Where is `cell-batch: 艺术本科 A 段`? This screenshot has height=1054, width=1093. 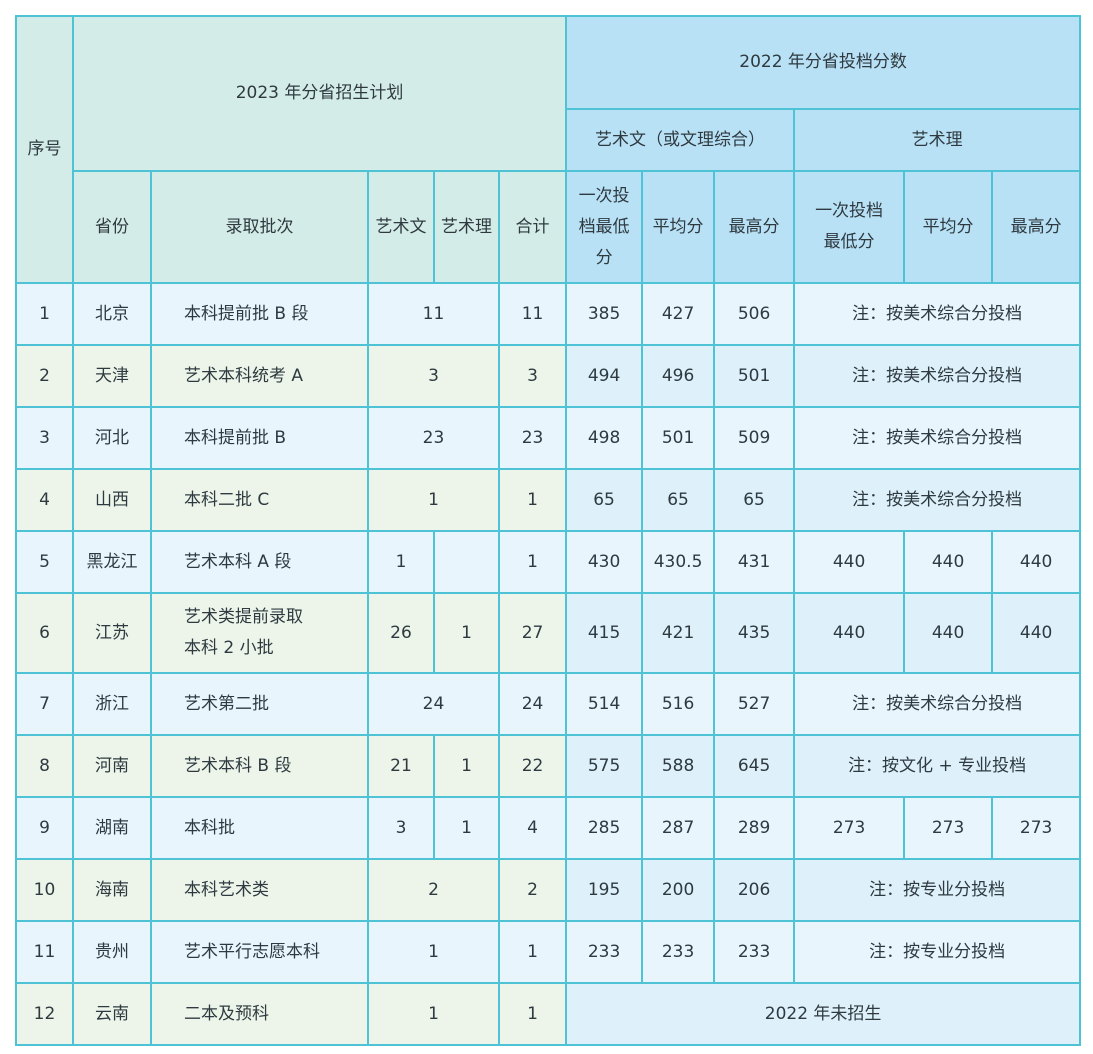 cell-batch: 艺术本科 A 段 is located at coordinates (259, 562).